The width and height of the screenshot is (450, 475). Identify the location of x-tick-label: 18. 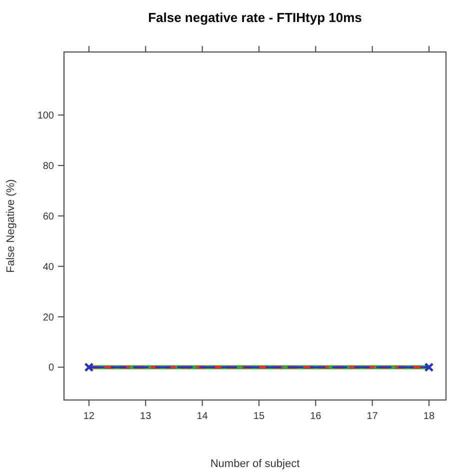
(429, 416).